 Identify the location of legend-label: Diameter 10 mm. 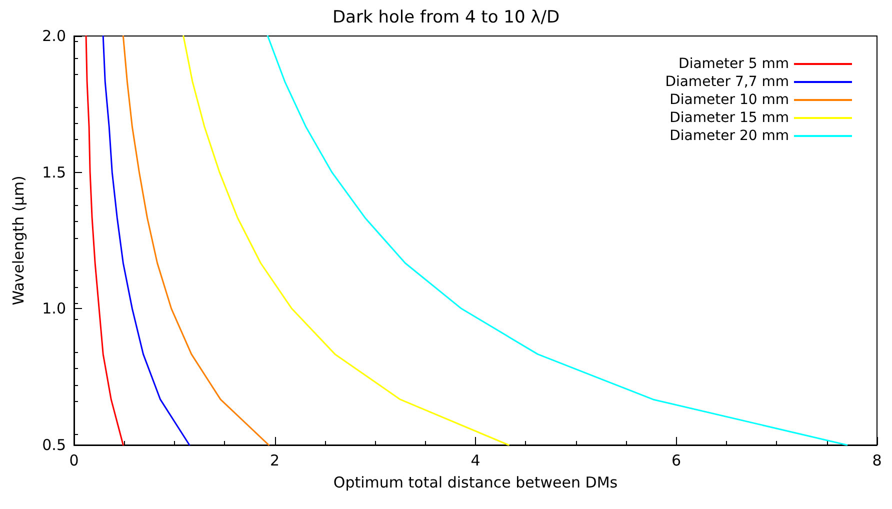
(729, 100).